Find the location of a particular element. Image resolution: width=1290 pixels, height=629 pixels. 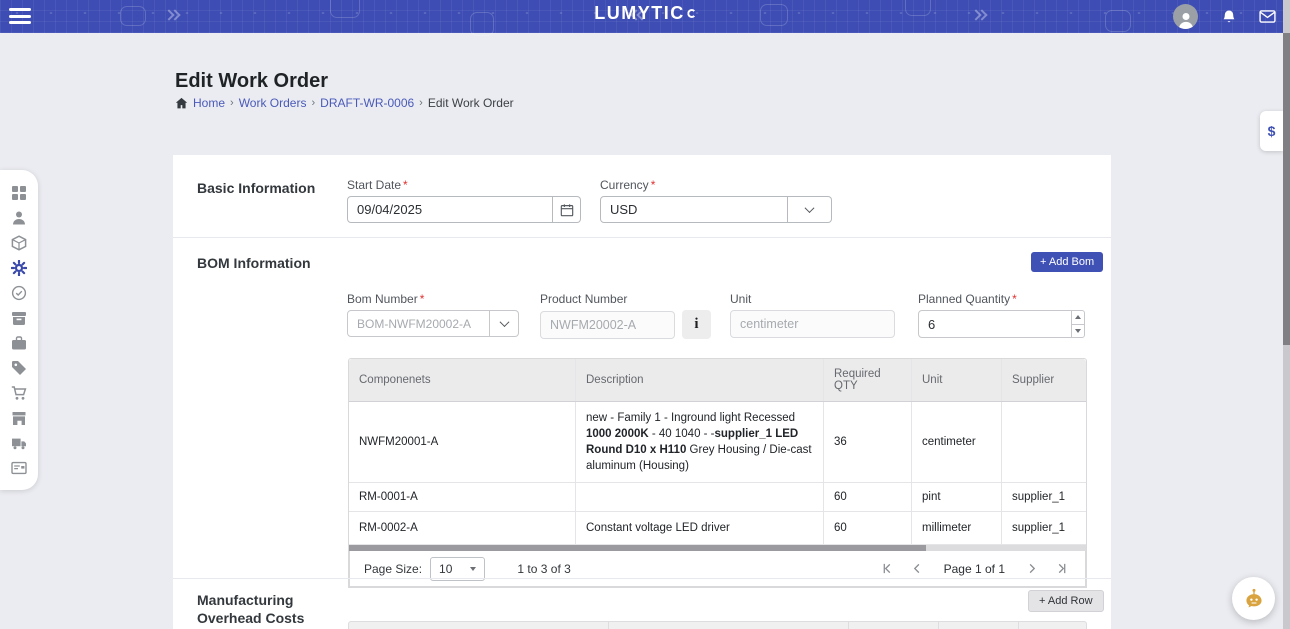

cart-icon is located at coordinates (19, 392).